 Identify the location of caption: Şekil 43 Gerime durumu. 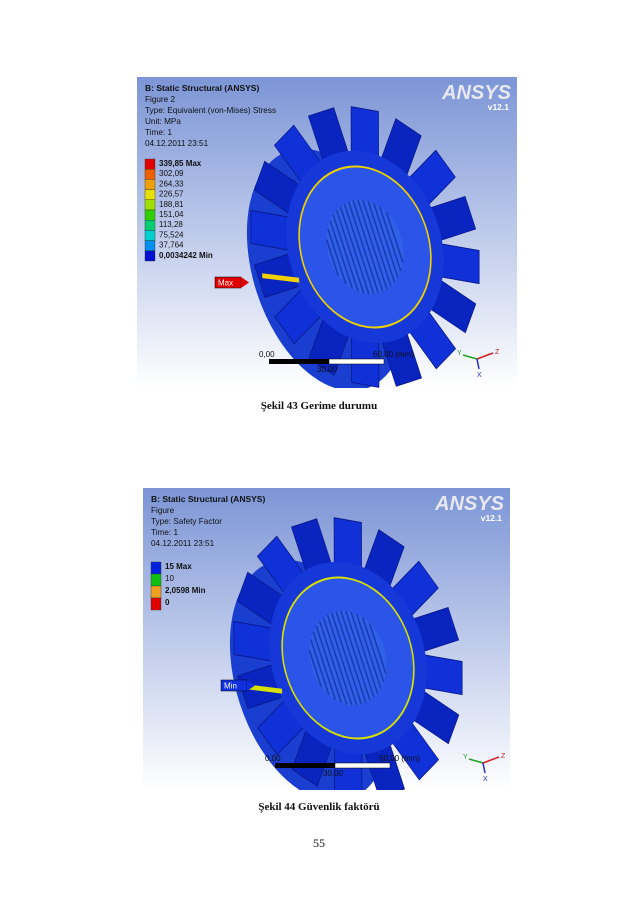
(319, 406).